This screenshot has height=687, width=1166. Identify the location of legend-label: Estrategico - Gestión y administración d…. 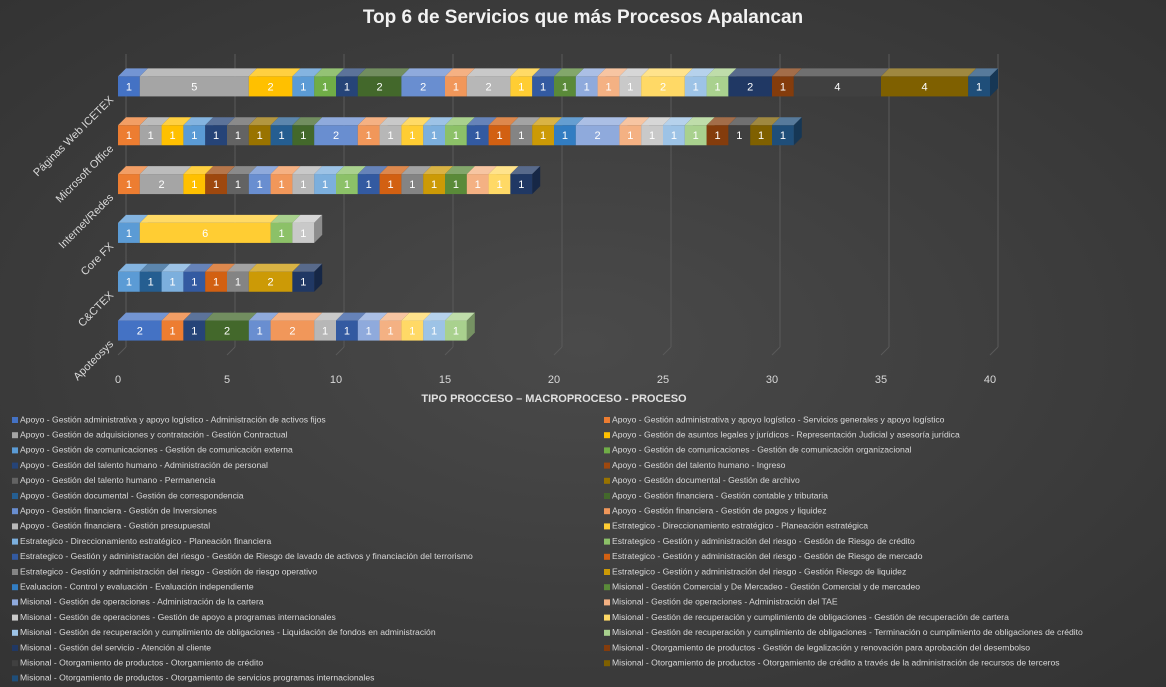
(759, 571).